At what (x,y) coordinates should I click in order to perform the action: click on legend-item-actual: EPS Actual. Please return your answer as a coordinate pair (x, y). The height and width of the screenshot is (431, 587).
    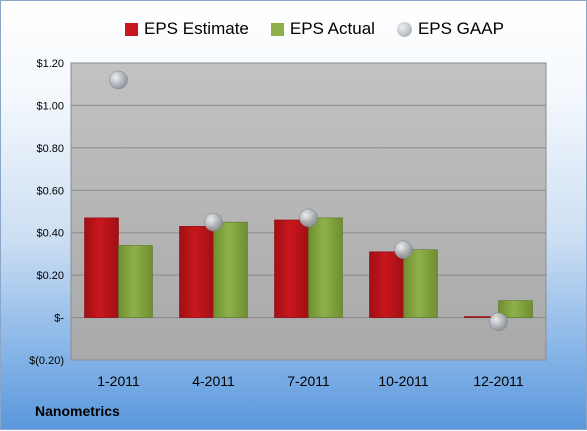
    Looking at the image, I should click on (322, 29).